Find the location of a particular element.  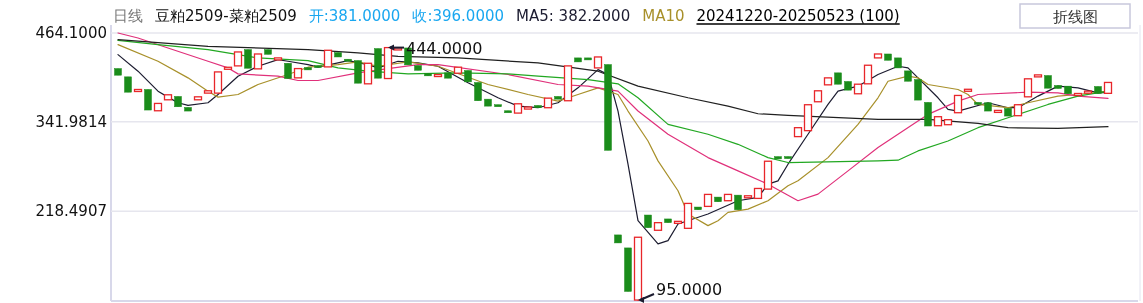

annotation: 444.0000 is located at coordinates (444, 48).